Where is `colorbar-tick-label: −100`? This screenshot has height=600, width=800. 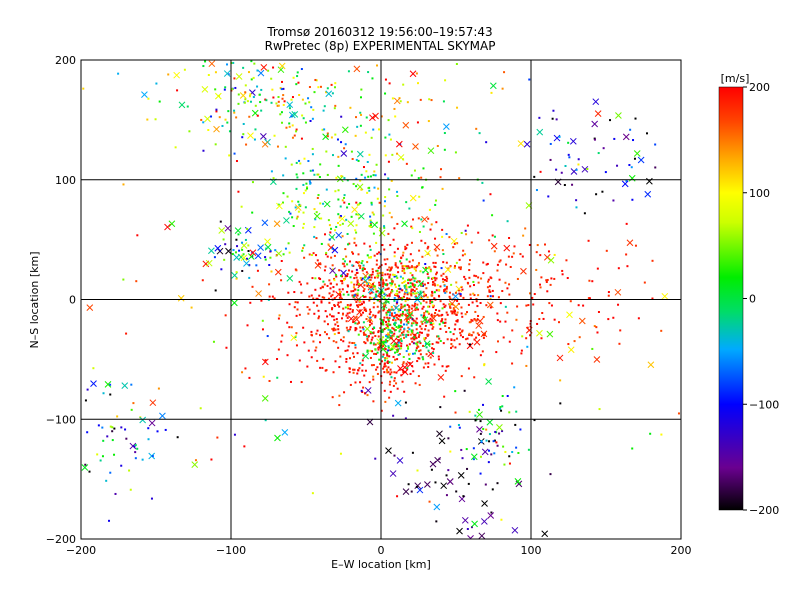
colorbar-tick-label: −100 is located at coordinates (764, 404).